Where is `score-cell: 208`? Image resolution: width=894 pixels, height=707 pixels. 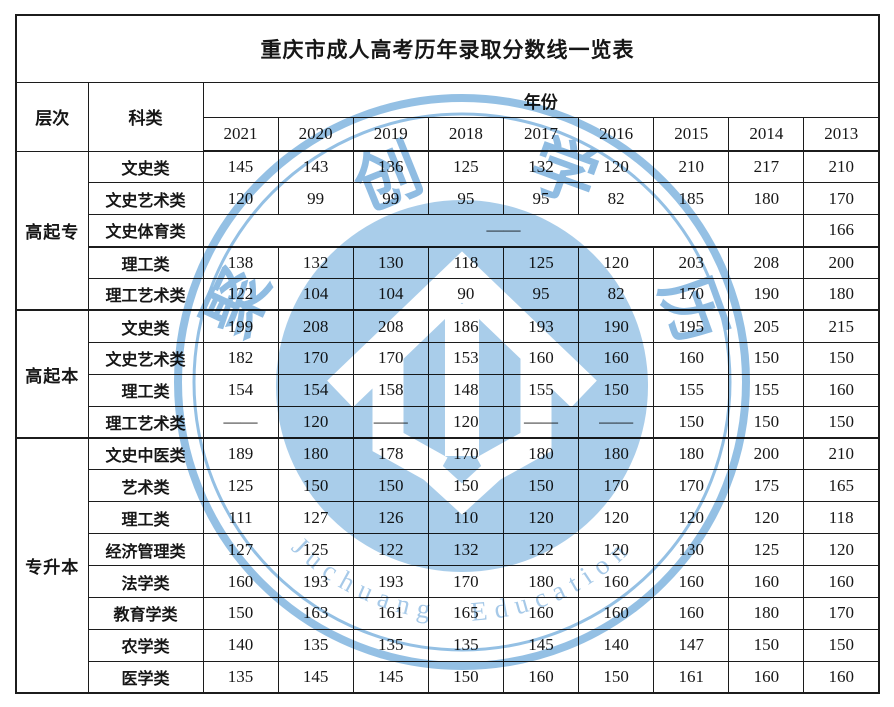 score-cell: 208 is located at coordinates (766, 262).